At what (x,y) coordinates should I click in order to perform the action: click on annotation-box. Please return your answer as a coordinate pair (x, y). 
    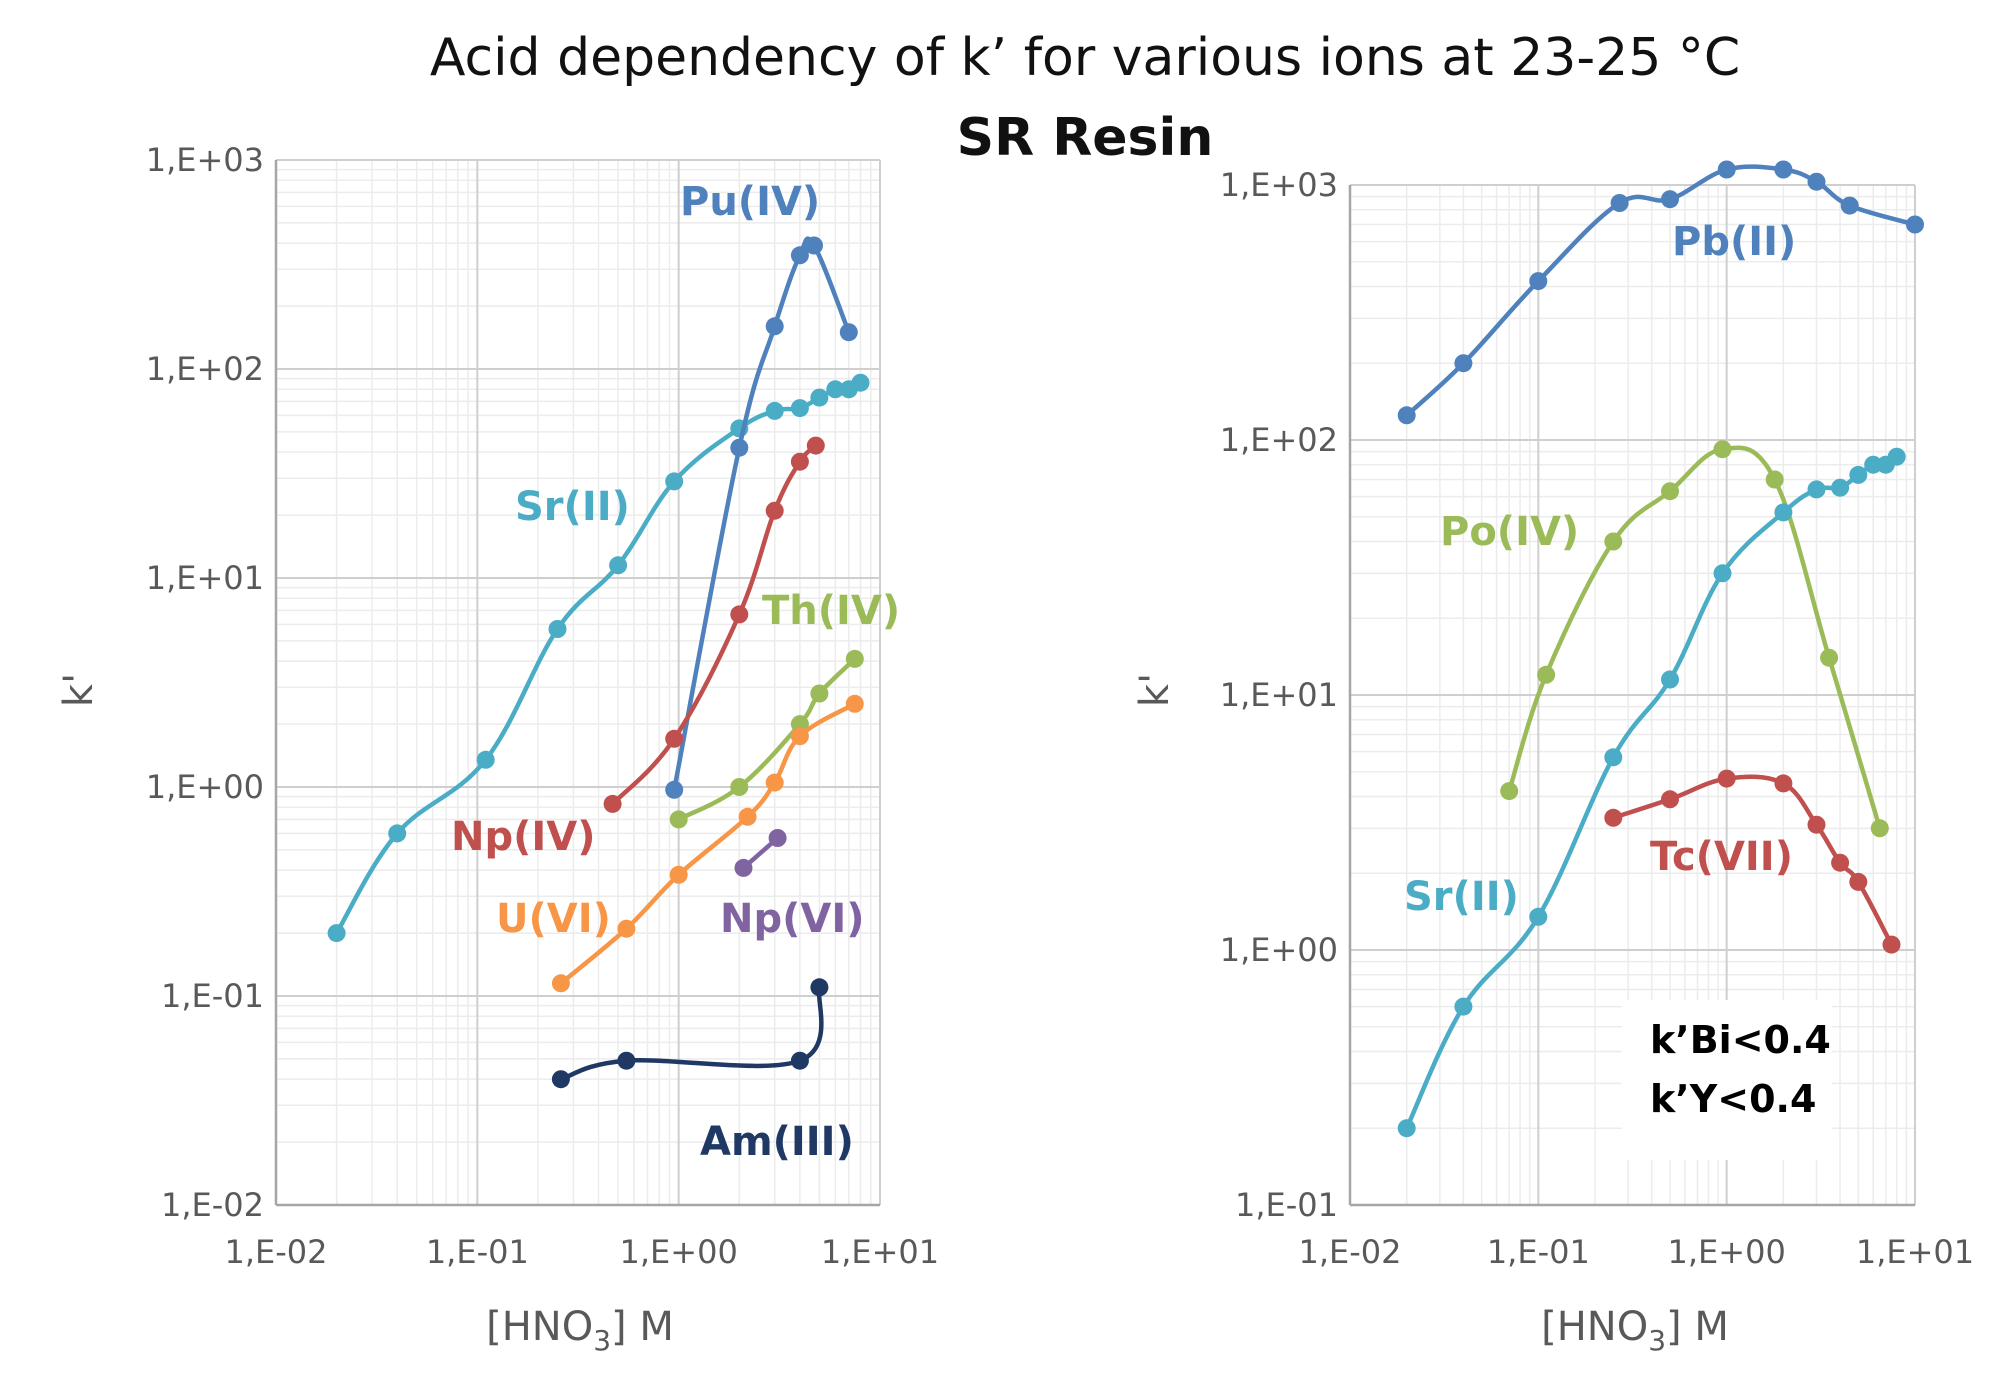
    Looking at the image, I should click on (1727, 1080).